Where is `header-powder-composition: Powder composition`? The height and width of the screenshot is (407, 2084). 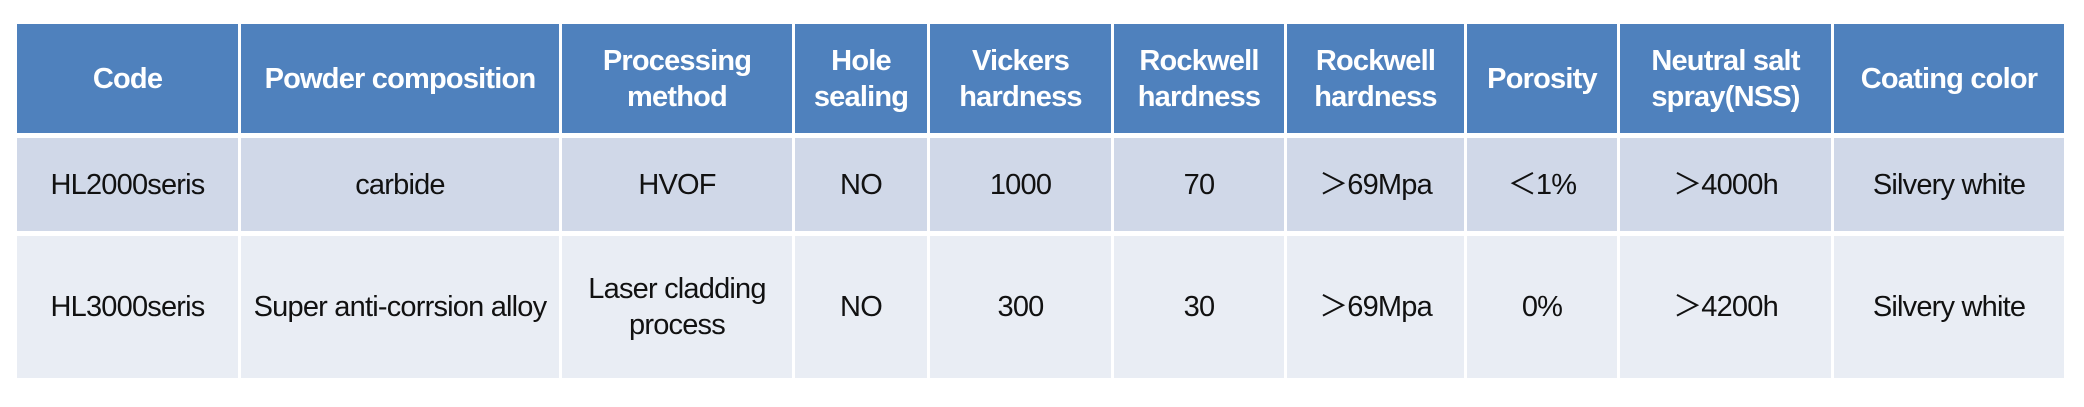 header-powder-composition: Powder composition is located at coordinates (400, 78).